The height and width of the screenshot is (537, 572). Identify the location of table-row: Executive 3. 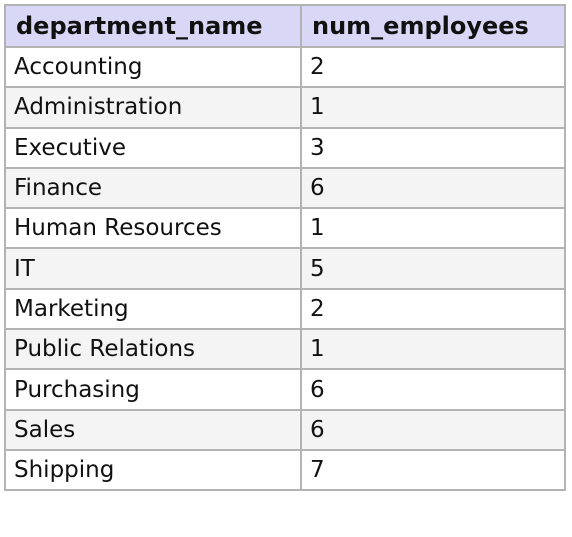
(285, 147).